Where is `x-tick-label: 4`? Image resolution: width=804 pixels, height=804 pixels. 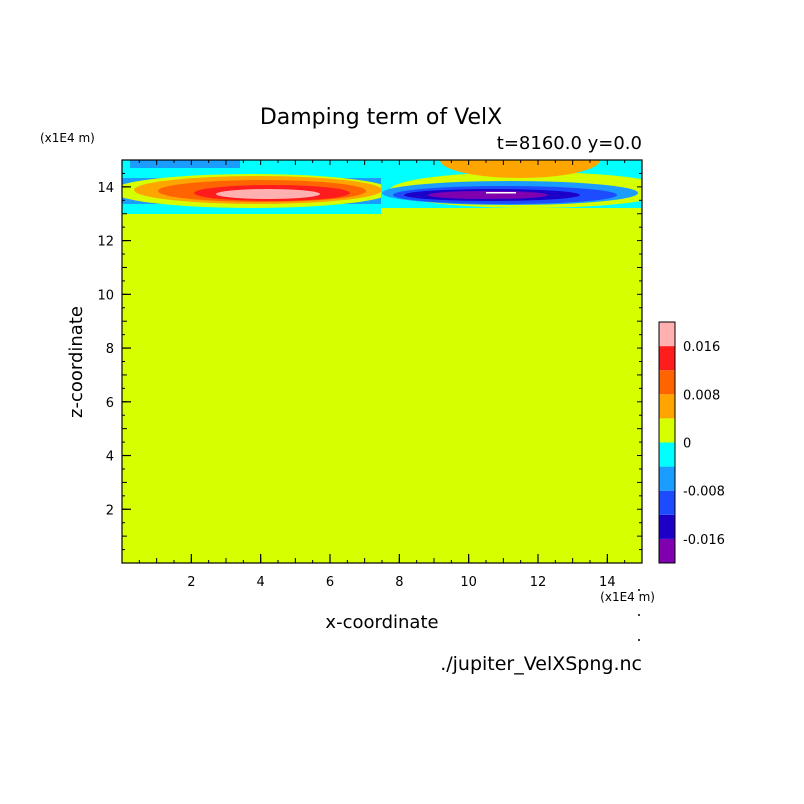 x-tick-label: 4 is located at coordinates (261, 582).